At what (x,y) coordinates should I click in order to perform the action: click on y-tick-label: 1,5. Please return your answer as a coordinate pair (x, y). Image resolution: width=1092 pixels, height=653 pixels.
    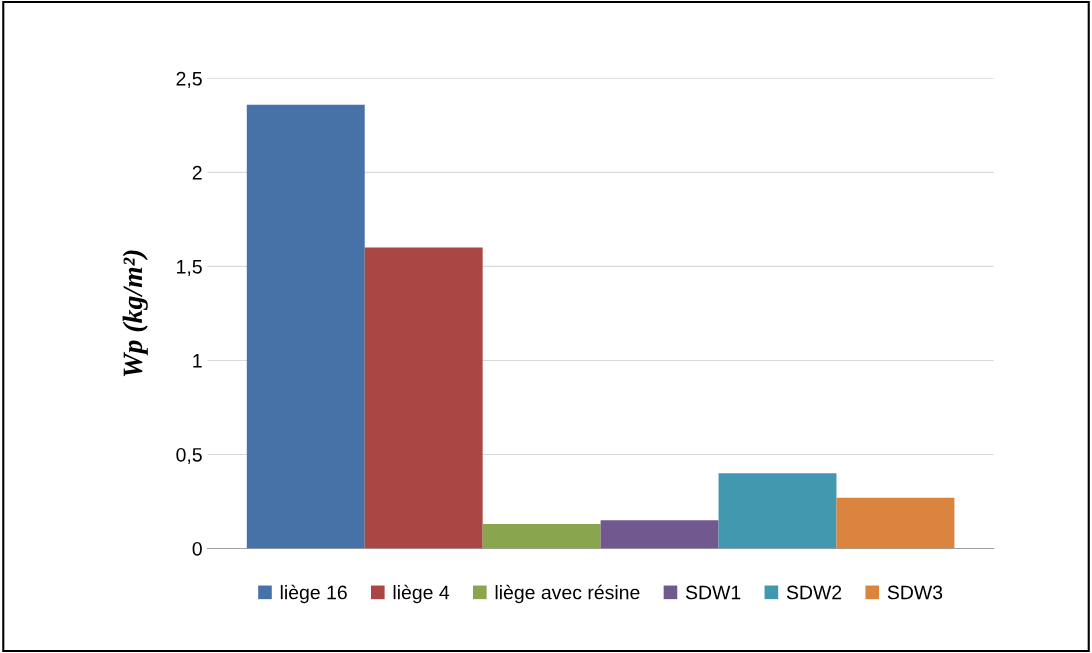
    Looking at the image, I should click on (189, 268).